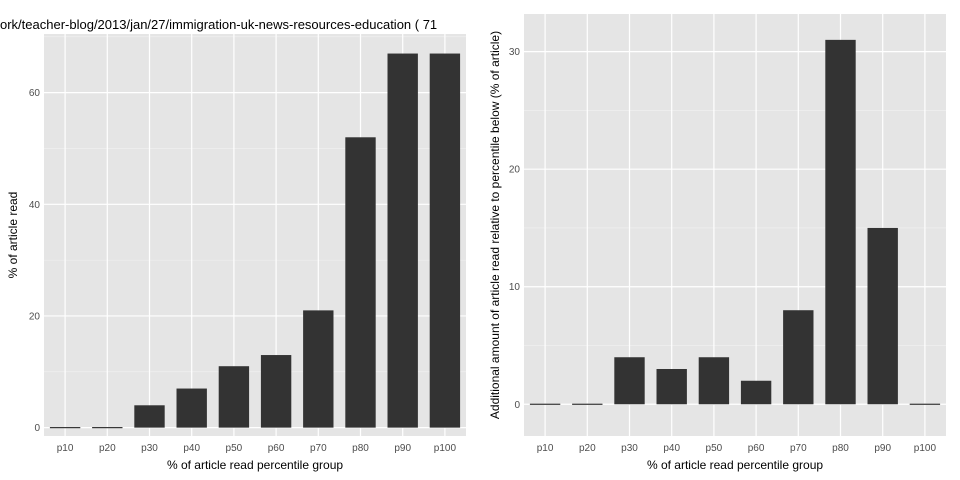  What do you see at coordinates (35, 93) in the screenshot?
I see `y-tick-label: 60` at bounding box center [35, 93].